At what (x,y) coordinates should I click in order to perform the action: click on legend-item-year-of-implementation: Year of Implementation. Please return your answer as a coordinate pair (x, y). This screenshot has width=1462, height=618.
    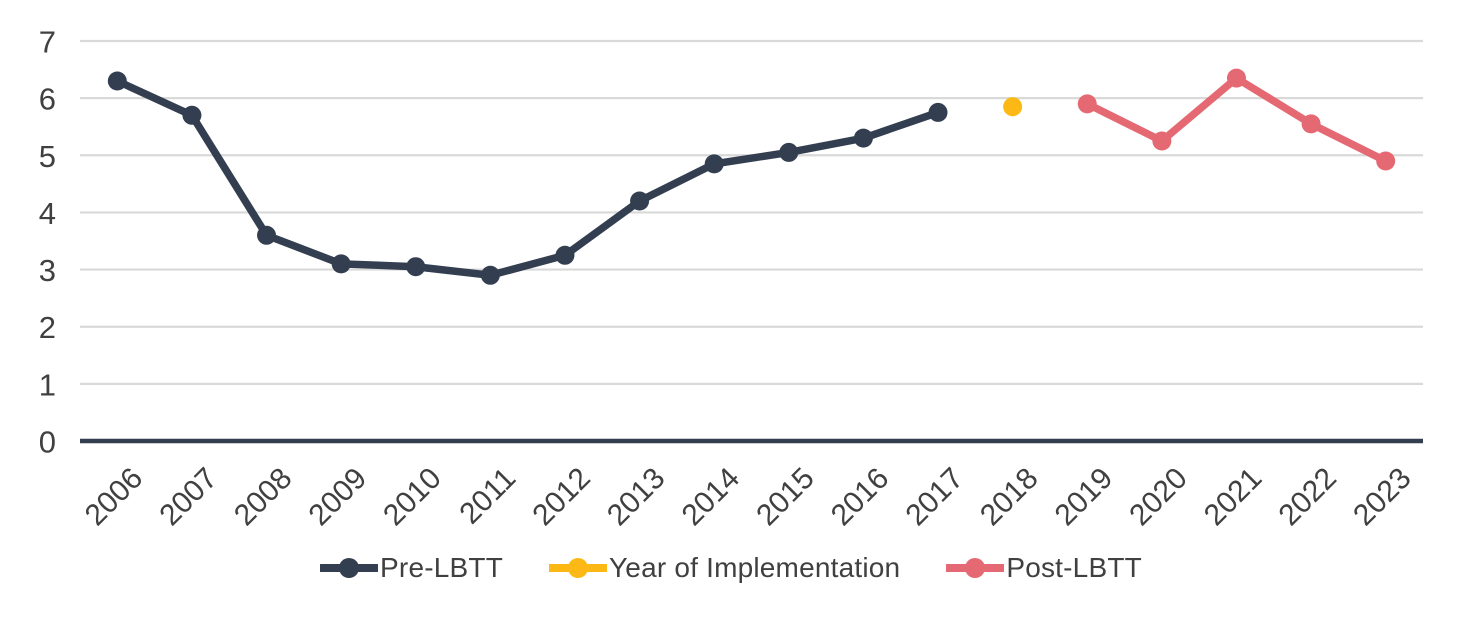
    Looking at the image, I should click on (724, 568).